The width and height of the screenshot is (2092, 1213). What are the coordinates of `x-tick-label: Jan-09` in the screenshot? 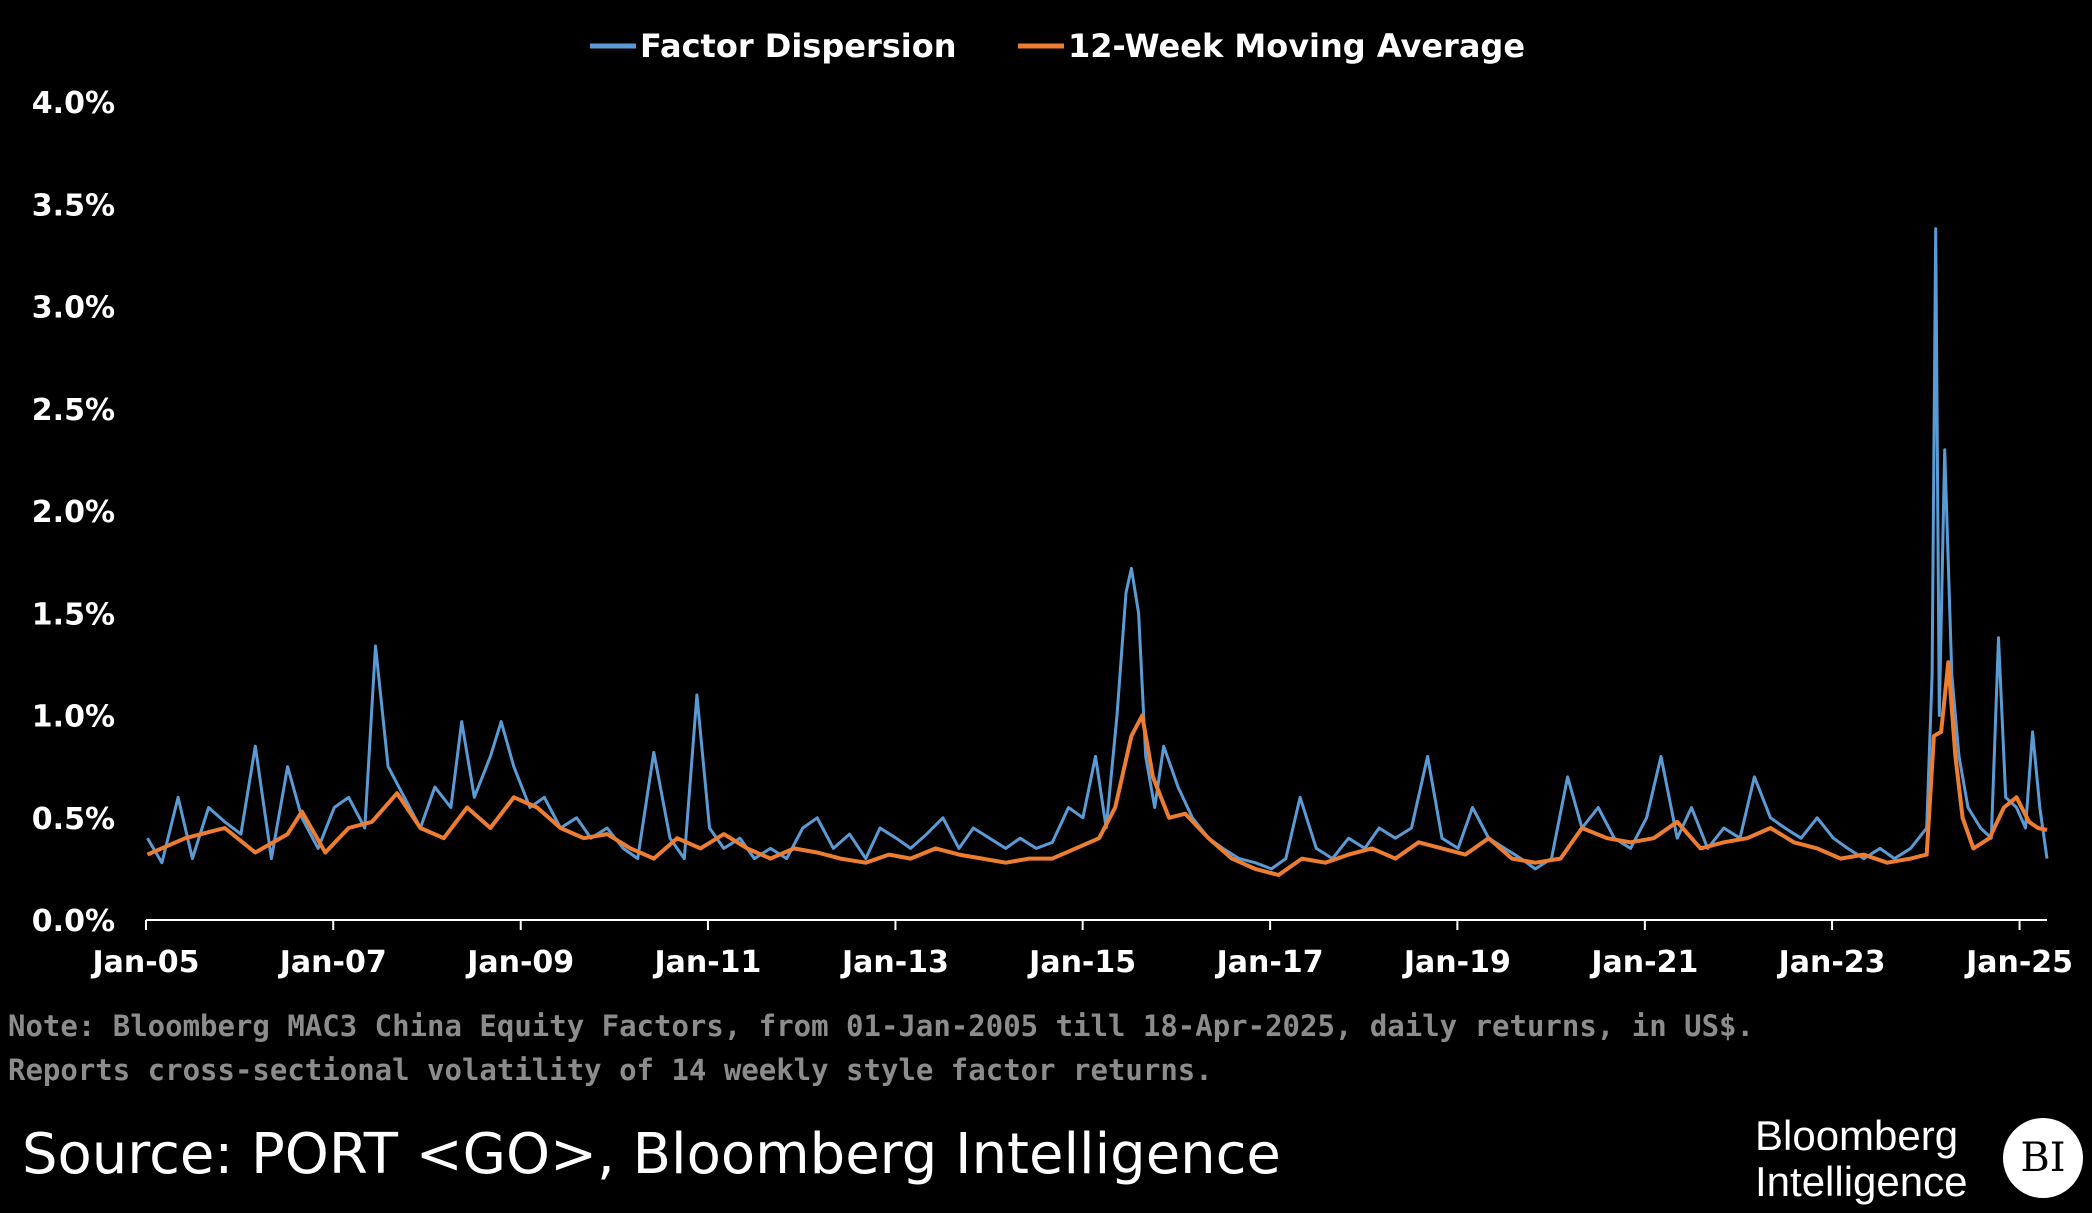 It's located at (519, 962).